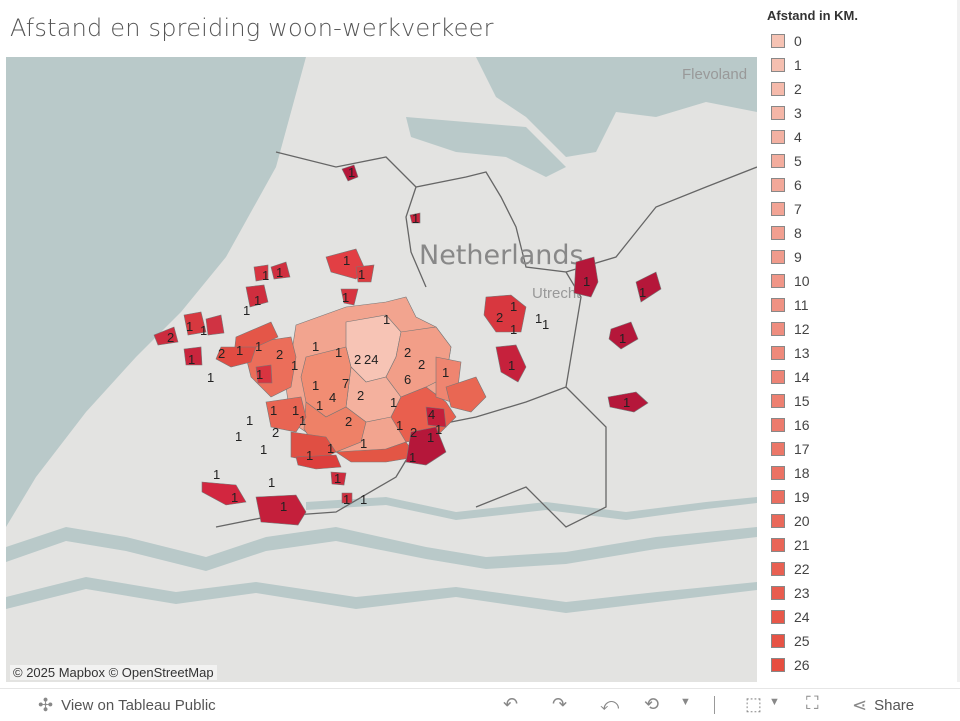 This screenshot has height=721, width=960. I want to click on share-button: ⋖ Share, so click(883, 705).